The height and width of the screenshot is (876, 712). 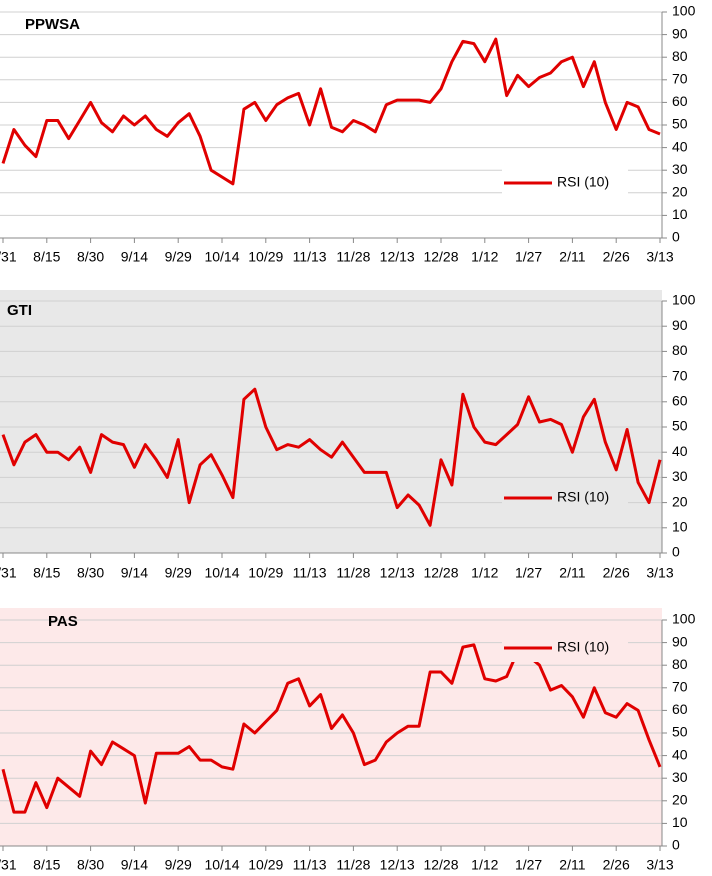 What do you see at coordinates (63, 621) in the screenshot?
I see `chart-title: PAS` at bounding box center [63, 621].